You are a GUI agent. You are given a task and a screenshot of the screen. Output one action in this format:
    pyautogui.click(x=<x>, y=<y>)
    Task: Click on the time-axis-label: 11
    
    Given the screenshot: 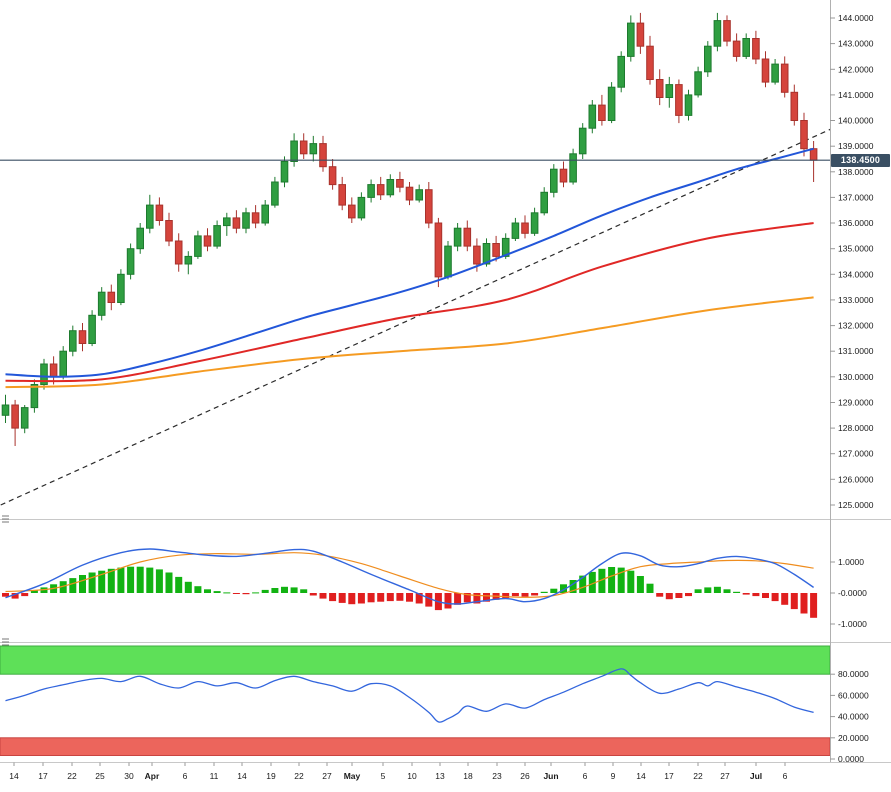 What is the action you would take?
    pyautogui.click(x=214, y=776)
    